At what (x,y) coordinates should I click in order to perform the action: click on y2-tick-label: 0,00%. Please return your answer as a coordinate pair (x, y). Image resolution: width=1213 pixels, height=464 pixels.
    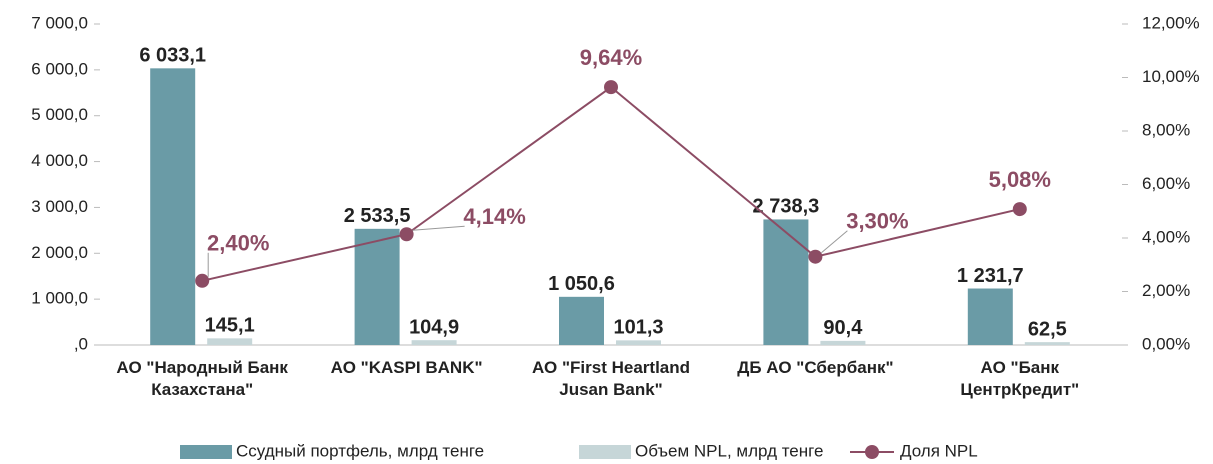
    Looking at the image, I should click on (1166, 343).